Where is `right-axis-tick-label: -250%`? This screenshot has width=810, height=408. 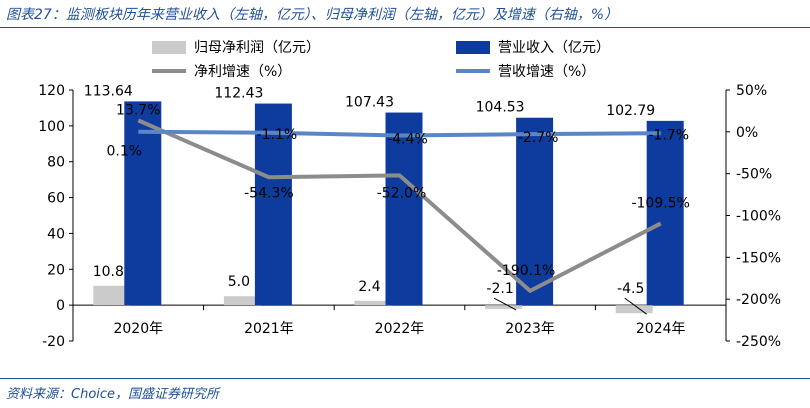 right-axis-tick-label: -250% is located at coordinates (758, 342).